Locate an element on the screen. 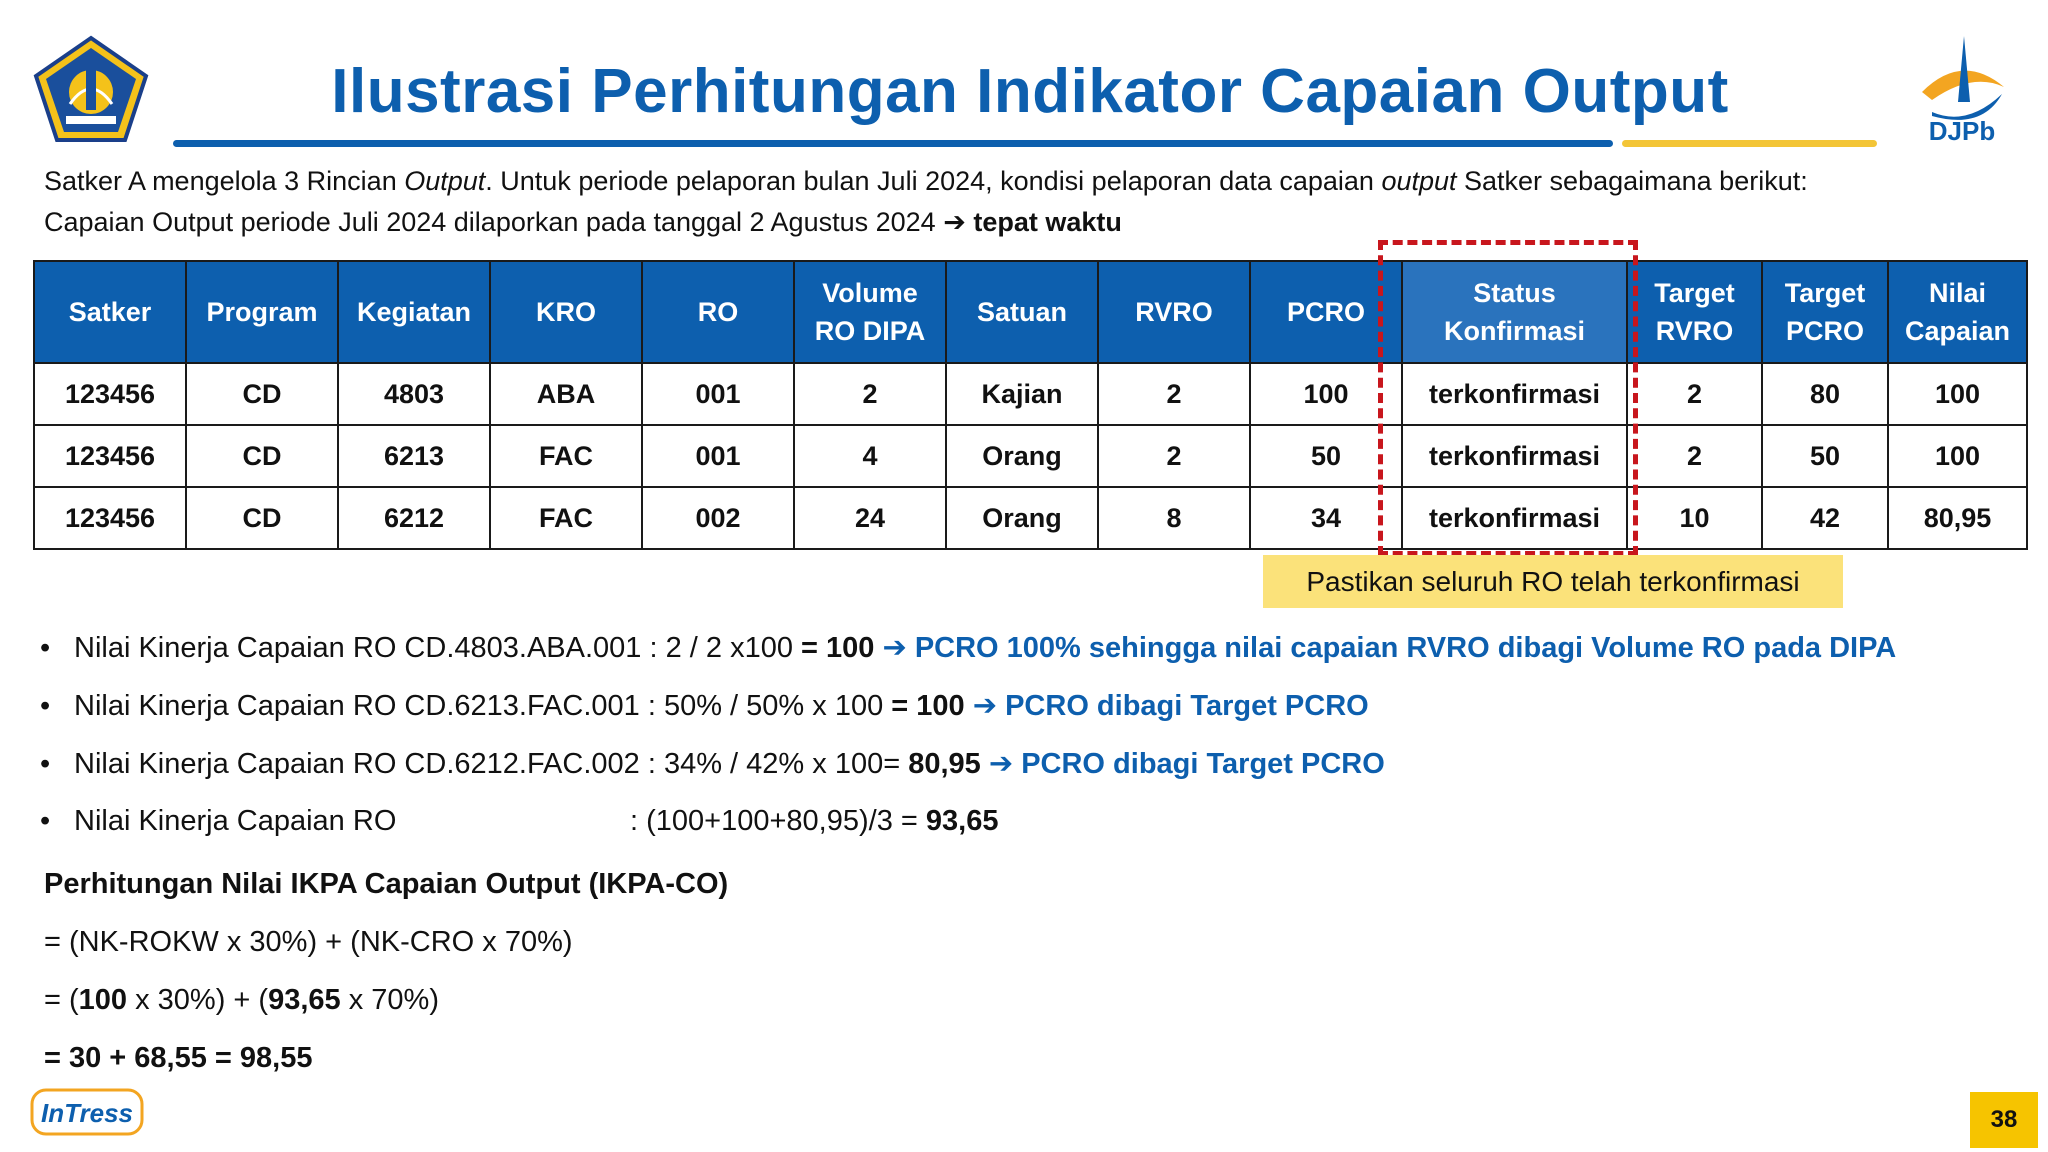 Image resolution: width=2048 pixels, height=1152 pixels. header-target-pcro: Target PCRO is located at coordinates (1825, 312).